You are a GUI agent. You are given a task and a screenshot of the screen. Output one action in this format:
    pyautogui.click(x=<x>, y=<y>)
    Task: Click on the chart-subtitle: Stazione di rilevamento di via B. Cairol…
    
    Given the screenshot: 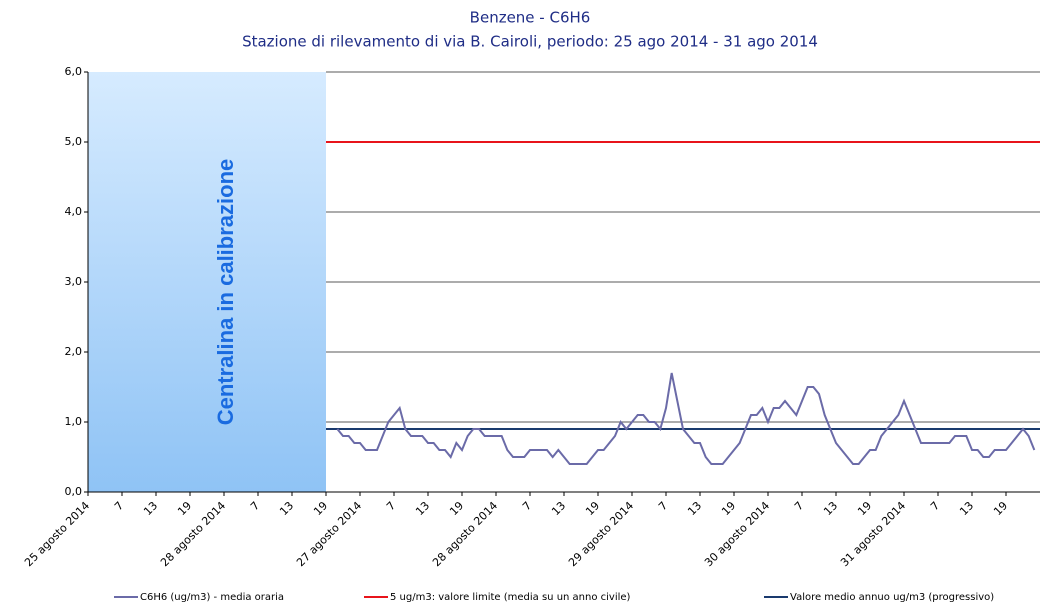 What is the action you would take?
    pyautogui.click(x=530, y=42)
    